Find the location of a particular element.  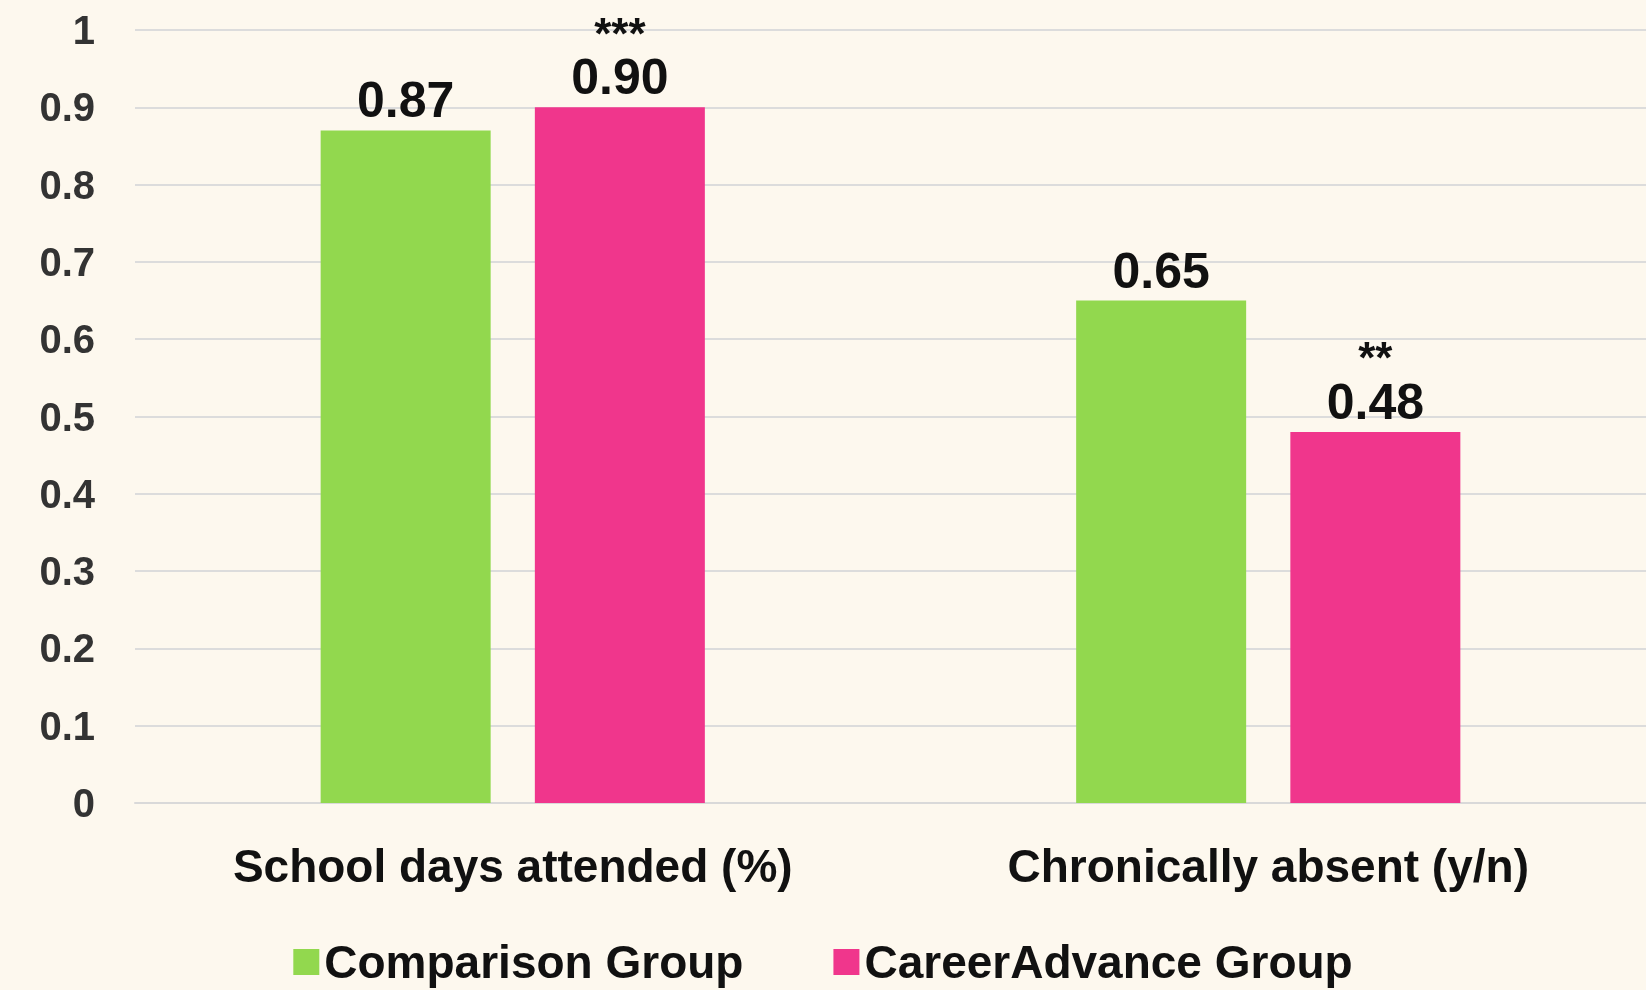

y-tick-label: 0 is located at coordinates (83, 803).